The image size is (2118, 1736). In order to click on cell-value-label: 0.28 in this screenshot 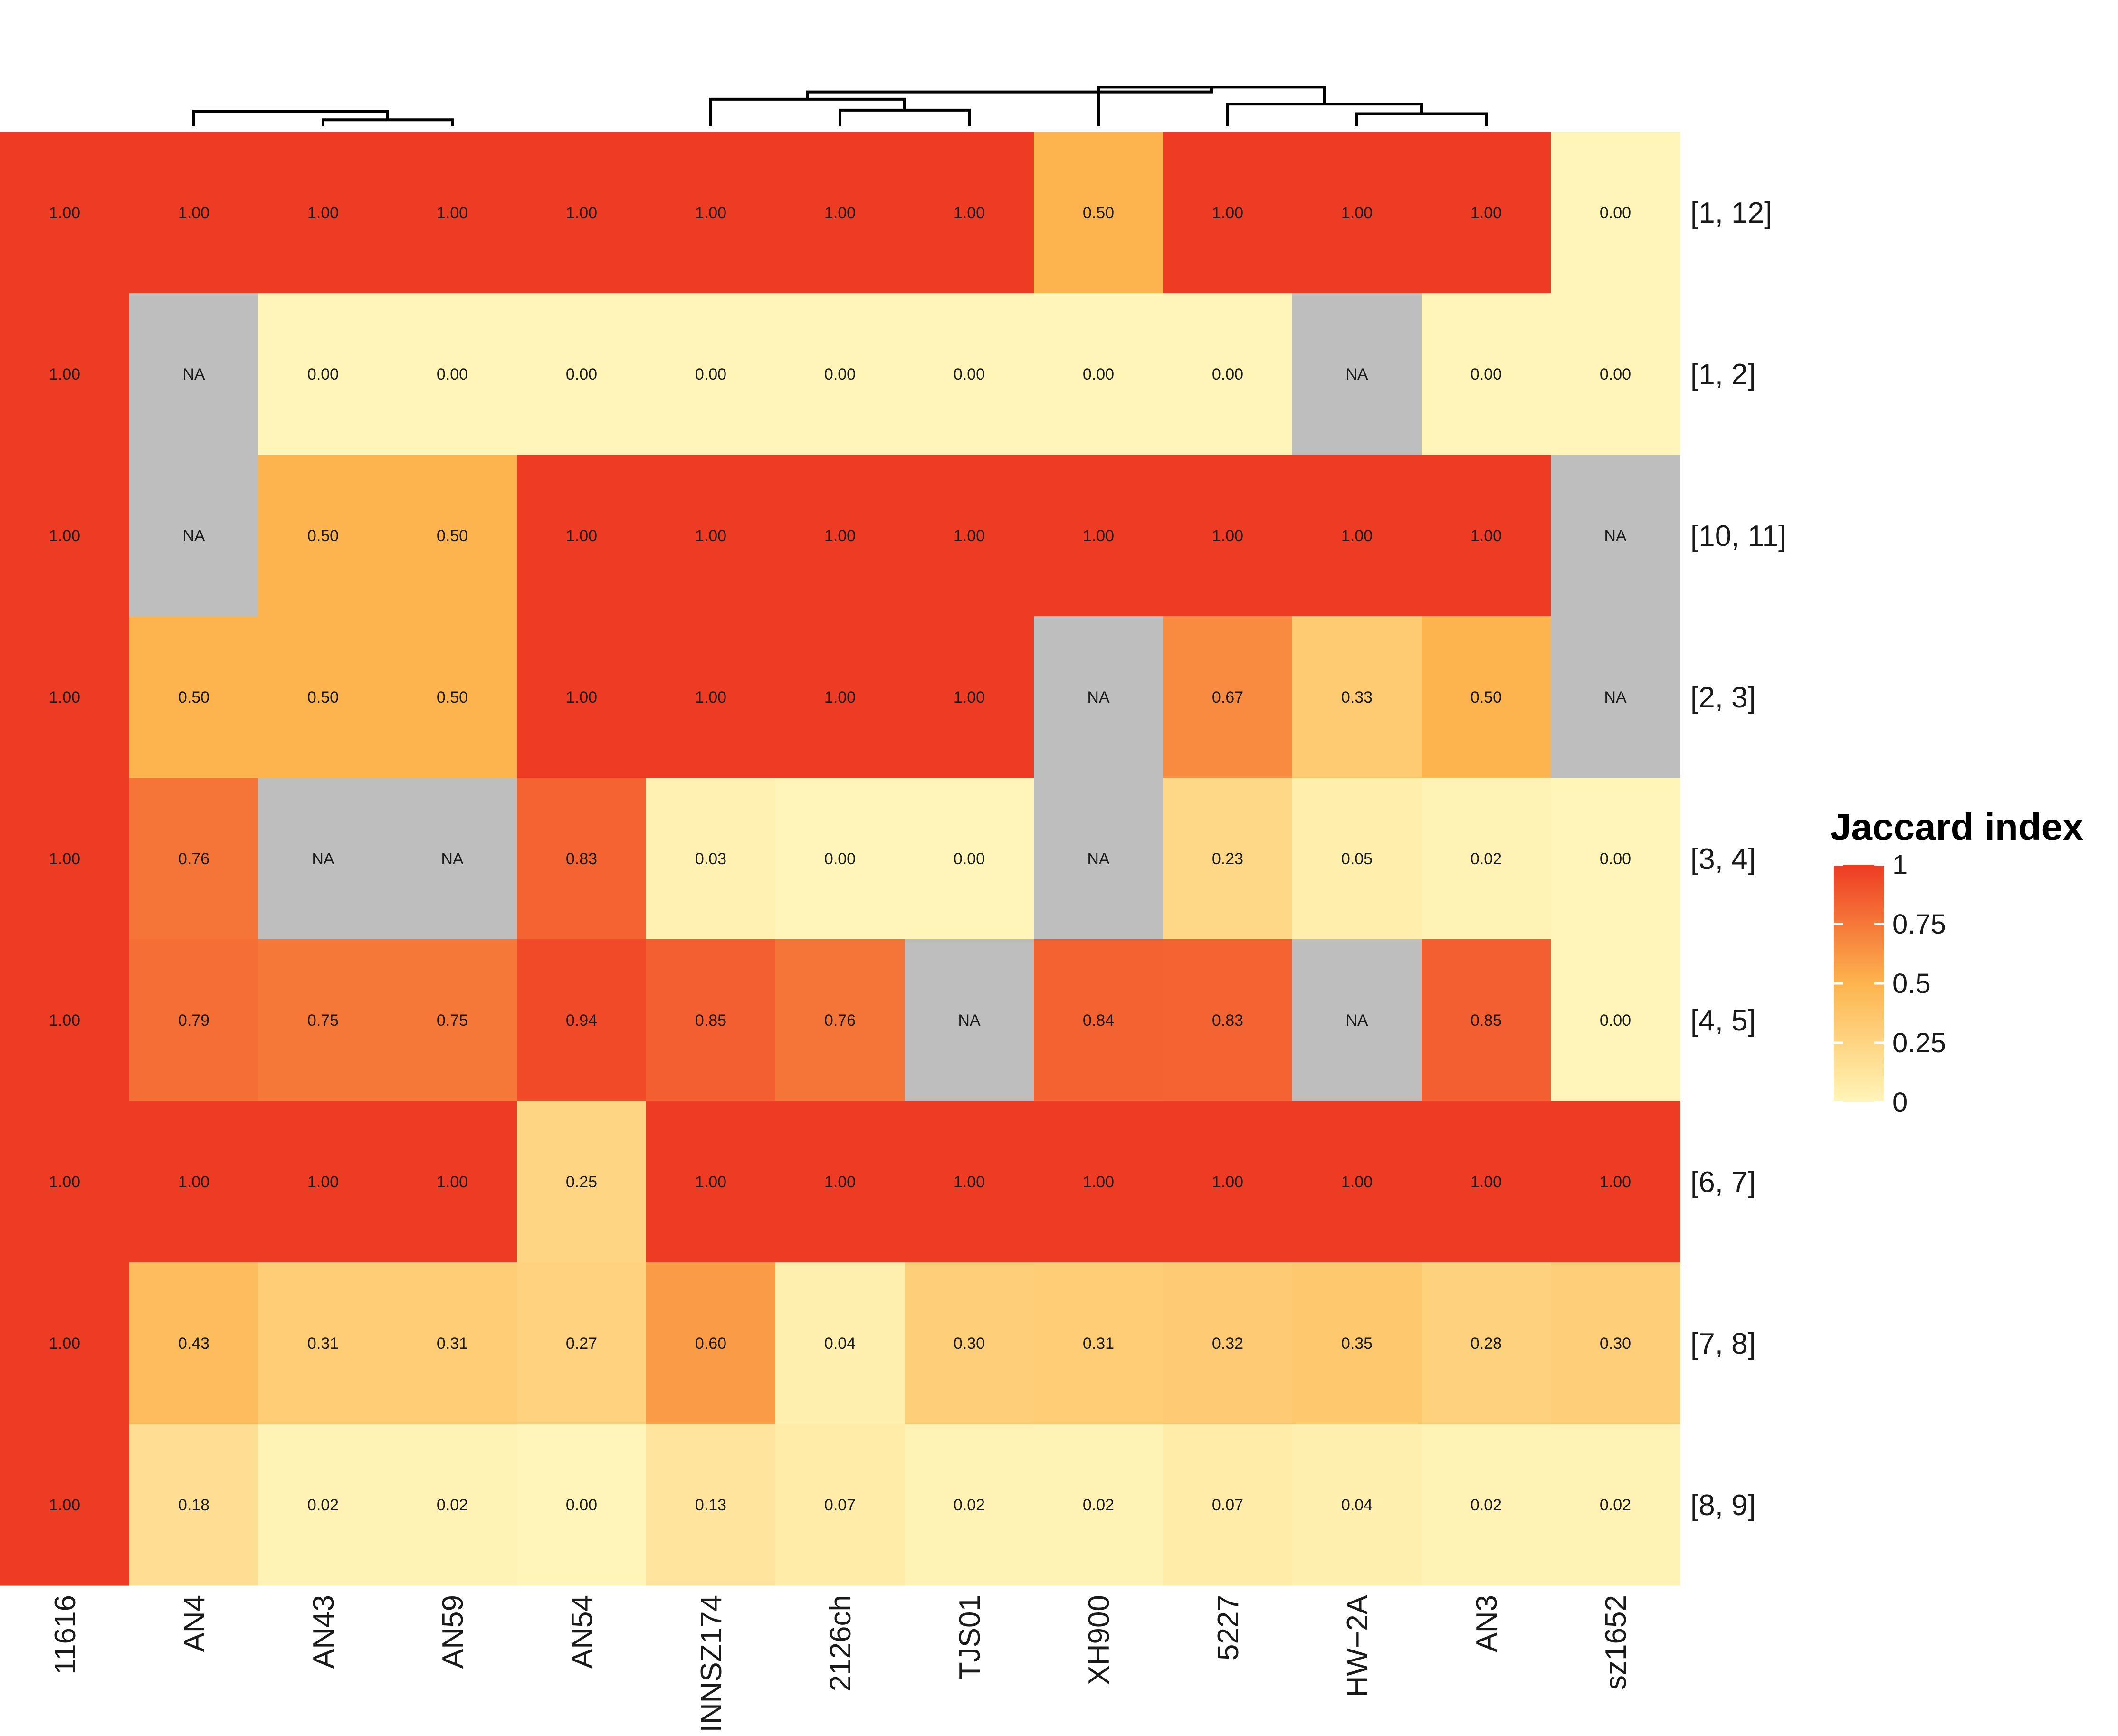, I will do `click(1486, 1344)`.